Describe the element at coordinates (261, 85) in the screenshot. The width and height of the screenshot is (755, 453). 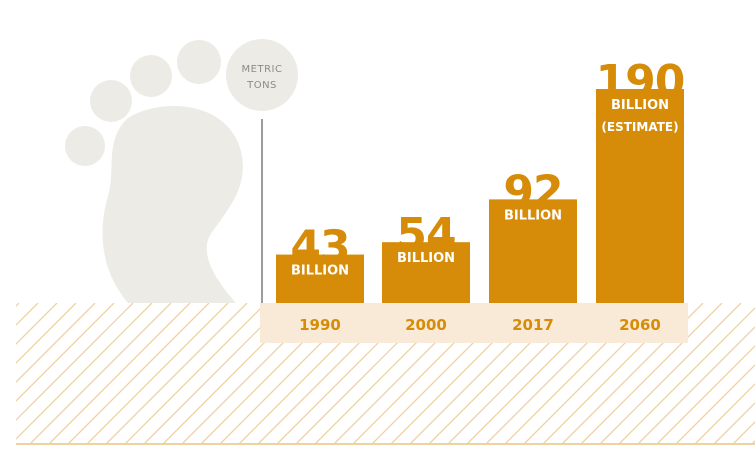
I see `unit-badge-line2: TONS` at that location.